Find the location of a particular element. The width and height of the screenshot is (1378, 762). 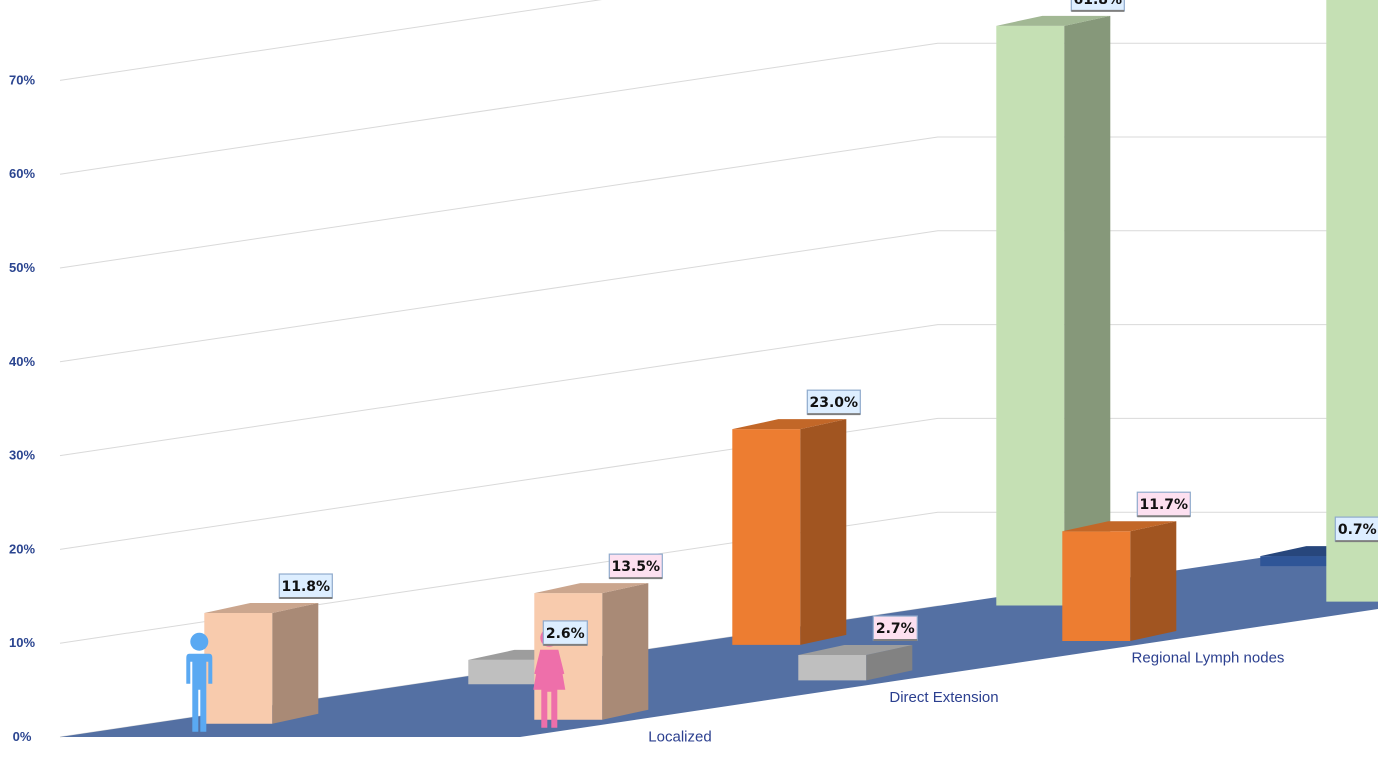

data-label: 61.8% is located at coordinates (1097, 6).